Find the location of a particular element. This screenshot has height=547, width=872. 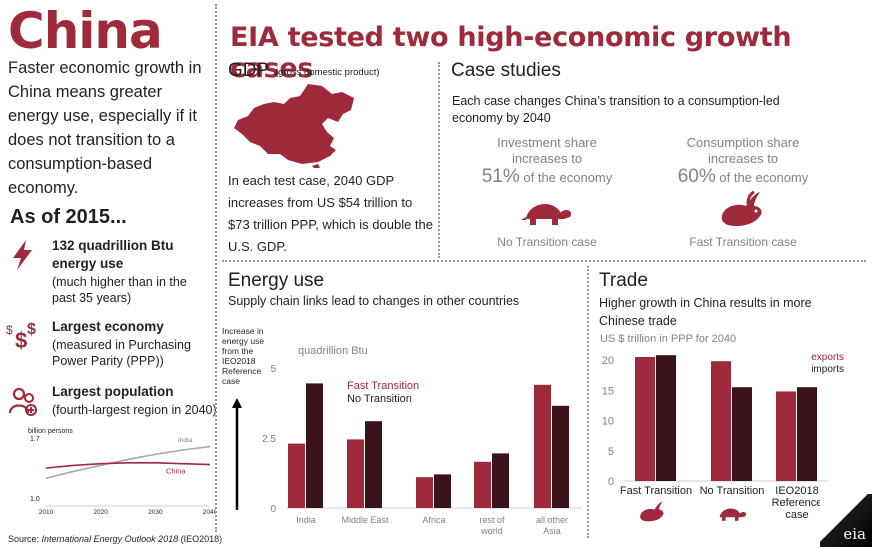

trade-y-tick: 15 is located at coordinates (608, 391).